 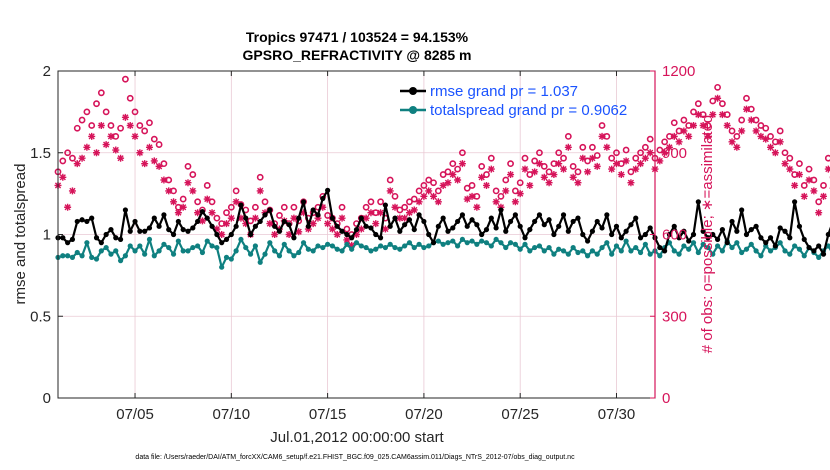 What do you see at coordinates (617, 414) in the screenshot?
I see `x-tick-label: 07/30` at bounding box center [617, 414].